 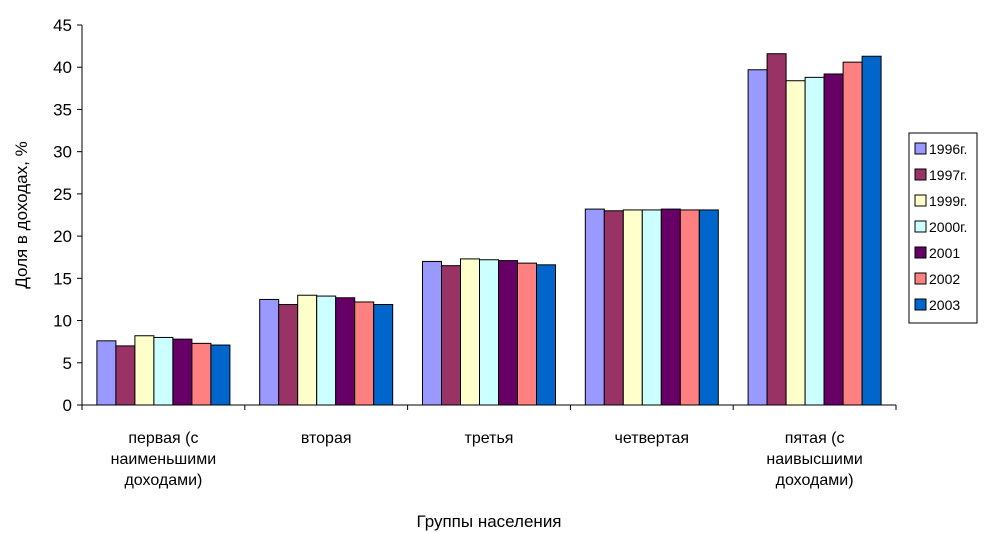 I want to click on legend-label: 1997г., so click(x=948, y=175).